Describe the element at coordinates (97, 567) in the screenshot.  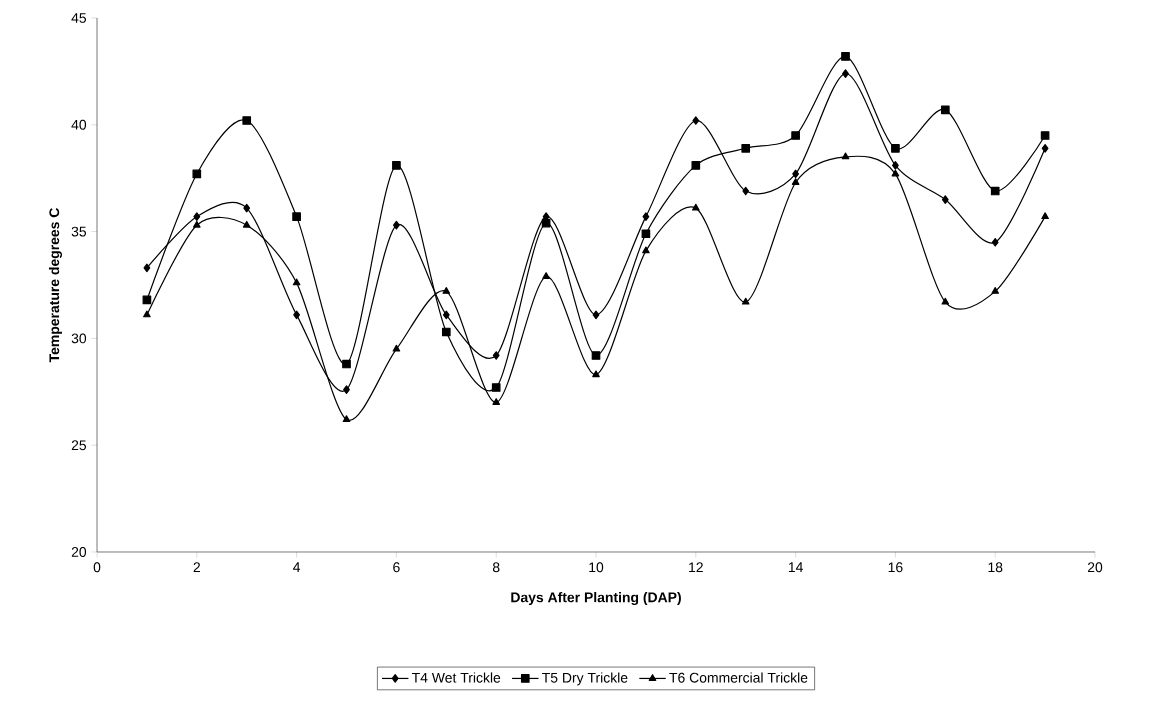
I see `x-tick-label: 0` at that location.